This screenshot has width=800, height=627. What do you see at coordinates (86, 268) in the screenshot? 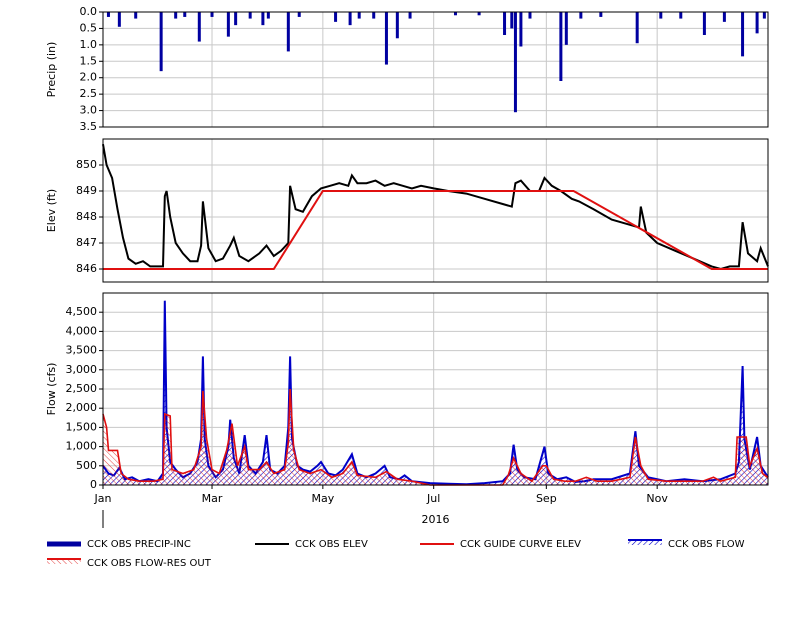
I see `y-tick-label: 846` at bounding box center [86, 268].